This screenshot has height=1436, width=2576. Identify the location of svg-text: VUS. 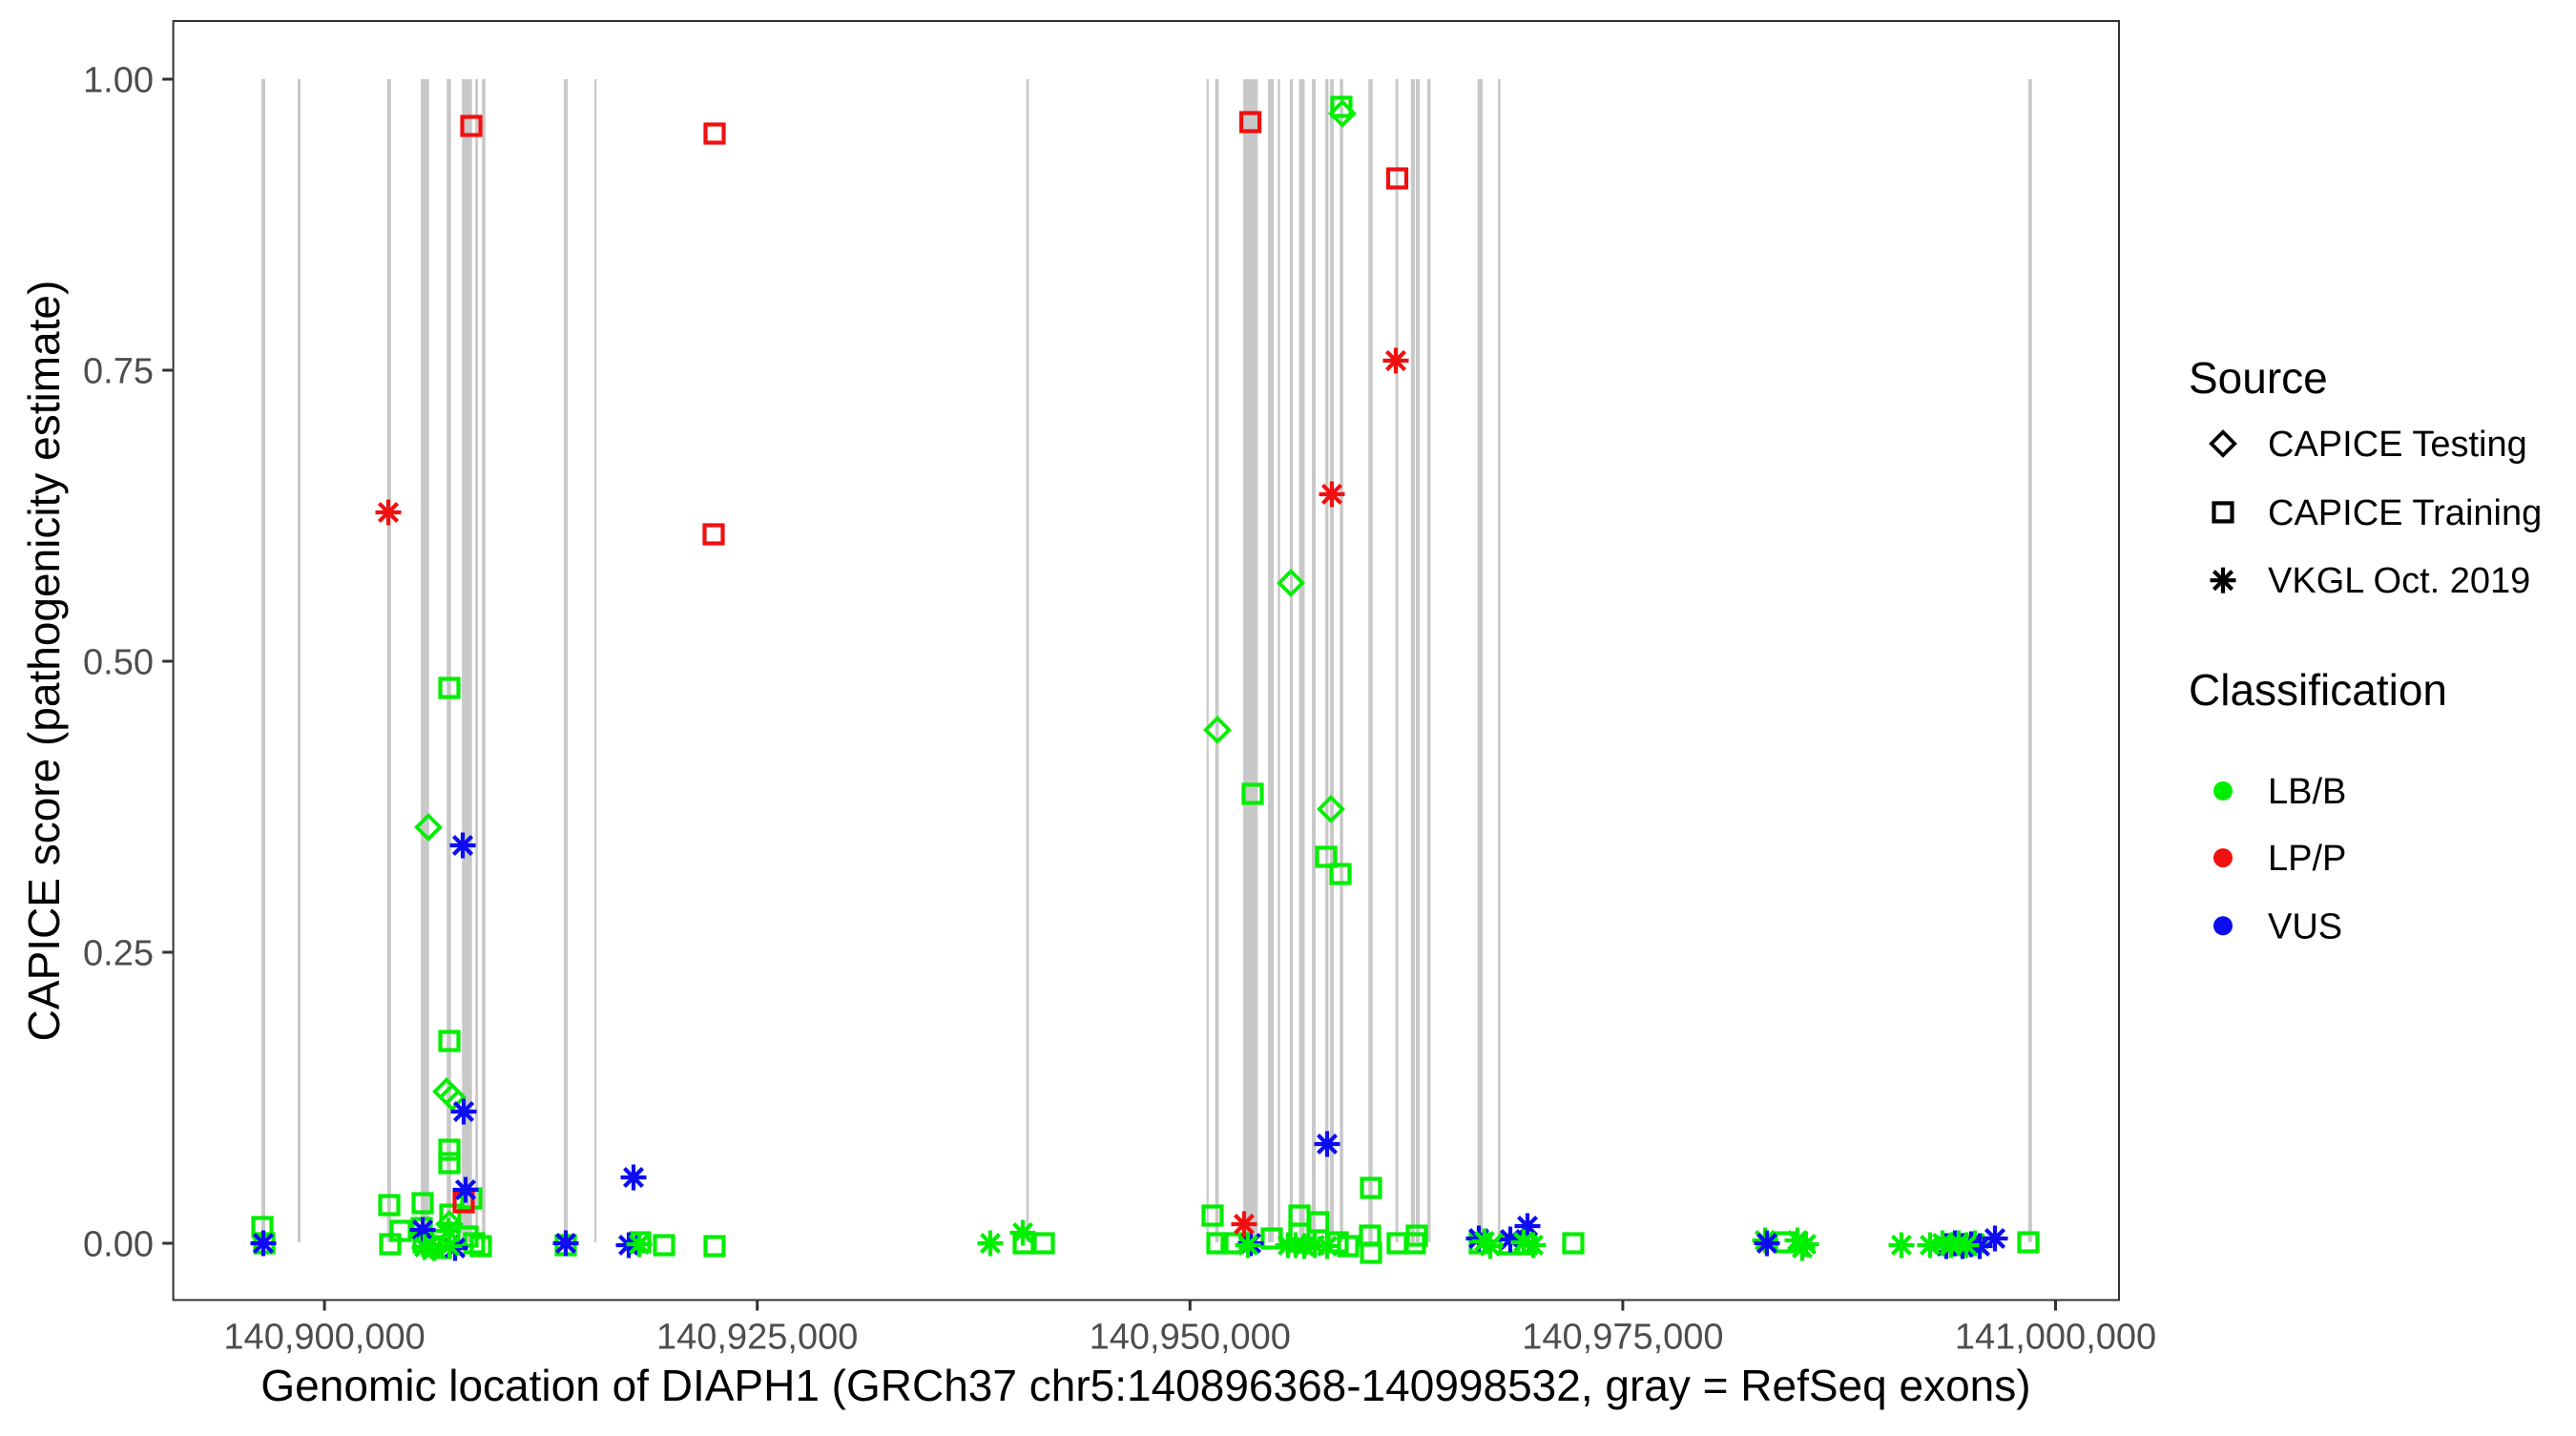
(2305, 926).